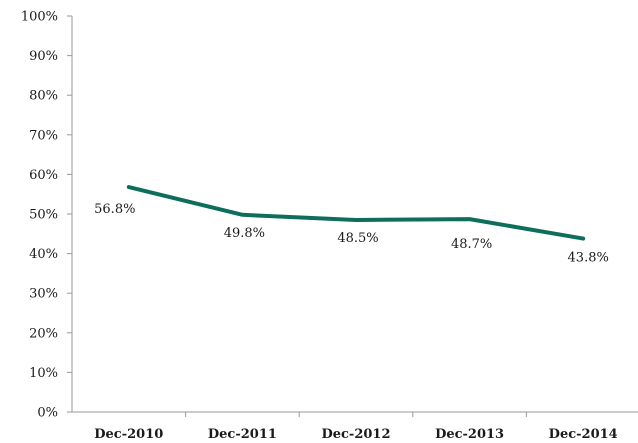  What do you see at coordinates (43, 254) in the screenshot?
I see `y-tick-label: 40%` at bounding box center [43, 254].